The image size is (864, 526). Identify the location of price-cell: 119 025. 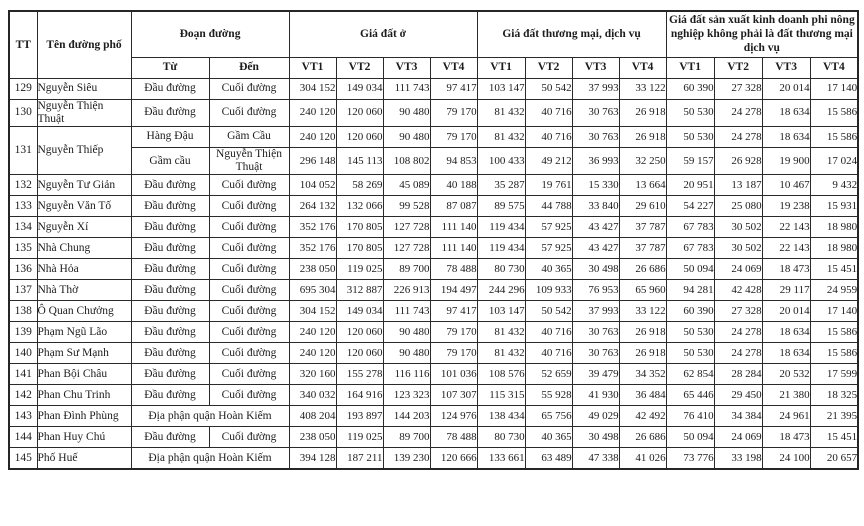
(359, 437).